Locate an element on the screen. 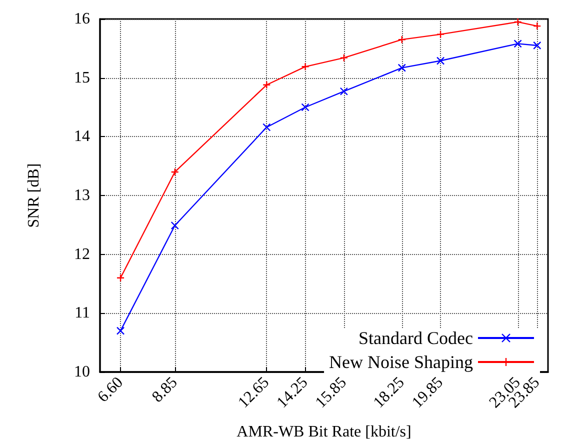 The image size is (562, 445). y-tick-label: 14 is located at coordinates (82, 137).